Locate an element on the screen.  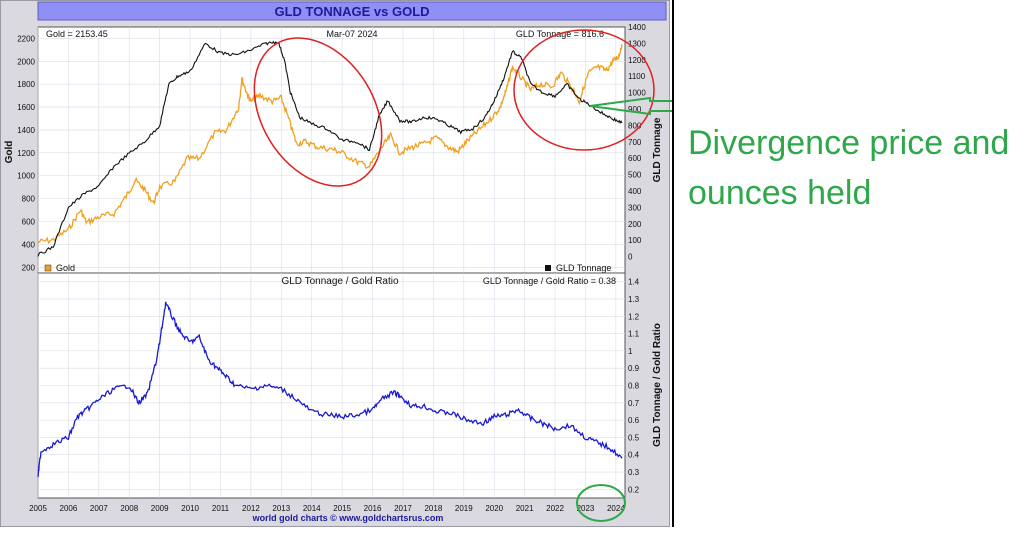
gold-tick-label: 1000 is located at coordinates (26, 176).